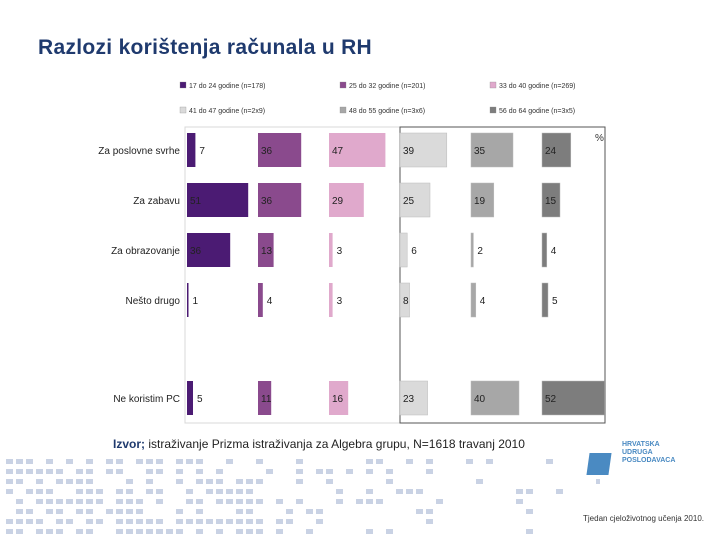 This screenshot has width=720, height=540. I want to click on category-label: Za obrazovanje, so click(145, 251).